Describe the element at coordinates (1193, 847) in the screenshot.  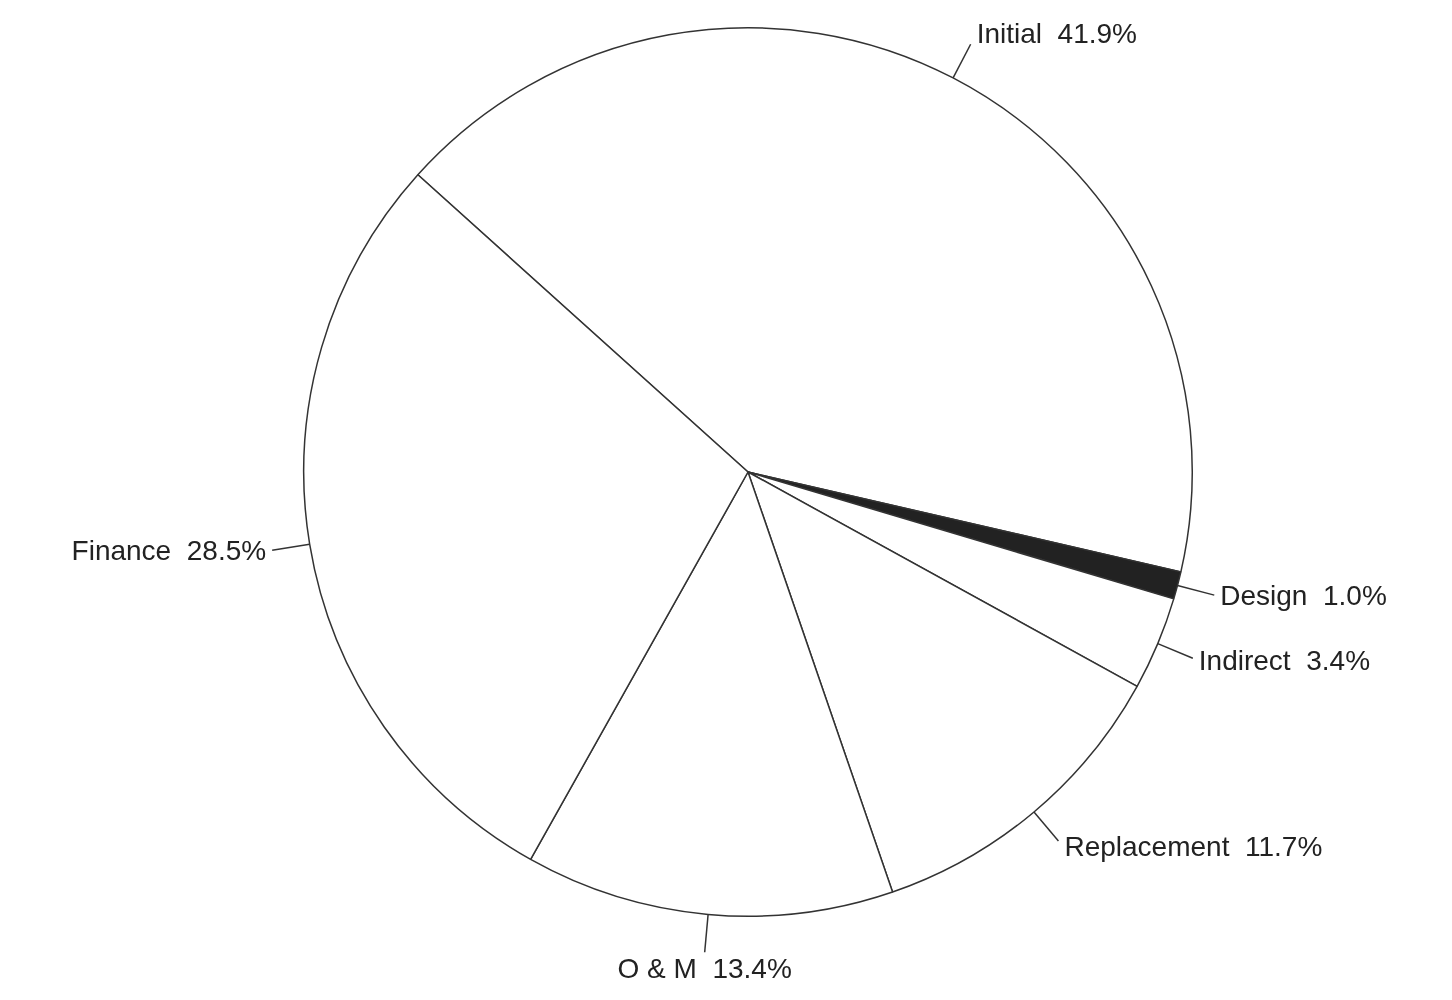
I see `slice-label: Replacement 11.7%` at that location.